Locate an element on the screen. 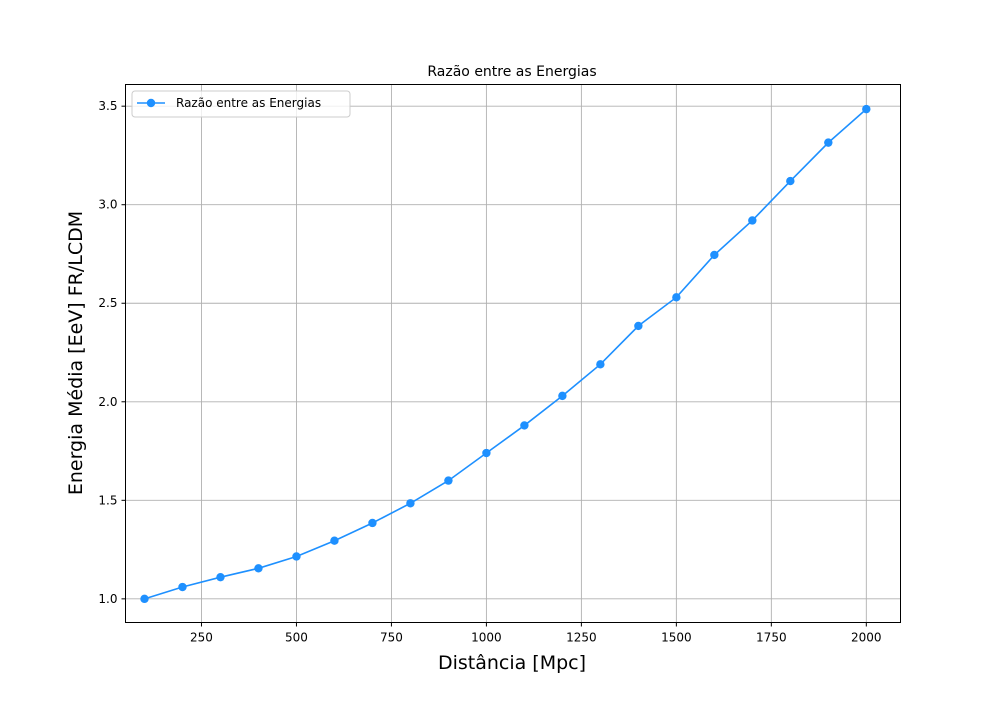 Image resolution: width=1000 pixels, height=704 pixels. x-tick-label: 1250 is located at coordinates (581, 638).